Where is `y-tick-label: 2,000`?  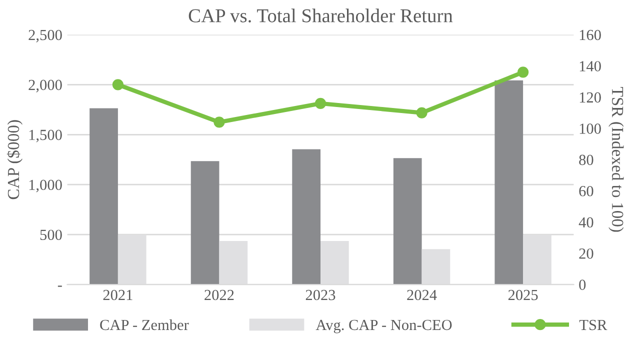 y-tick-label: 2,000 is located at coordinates (45, 86).